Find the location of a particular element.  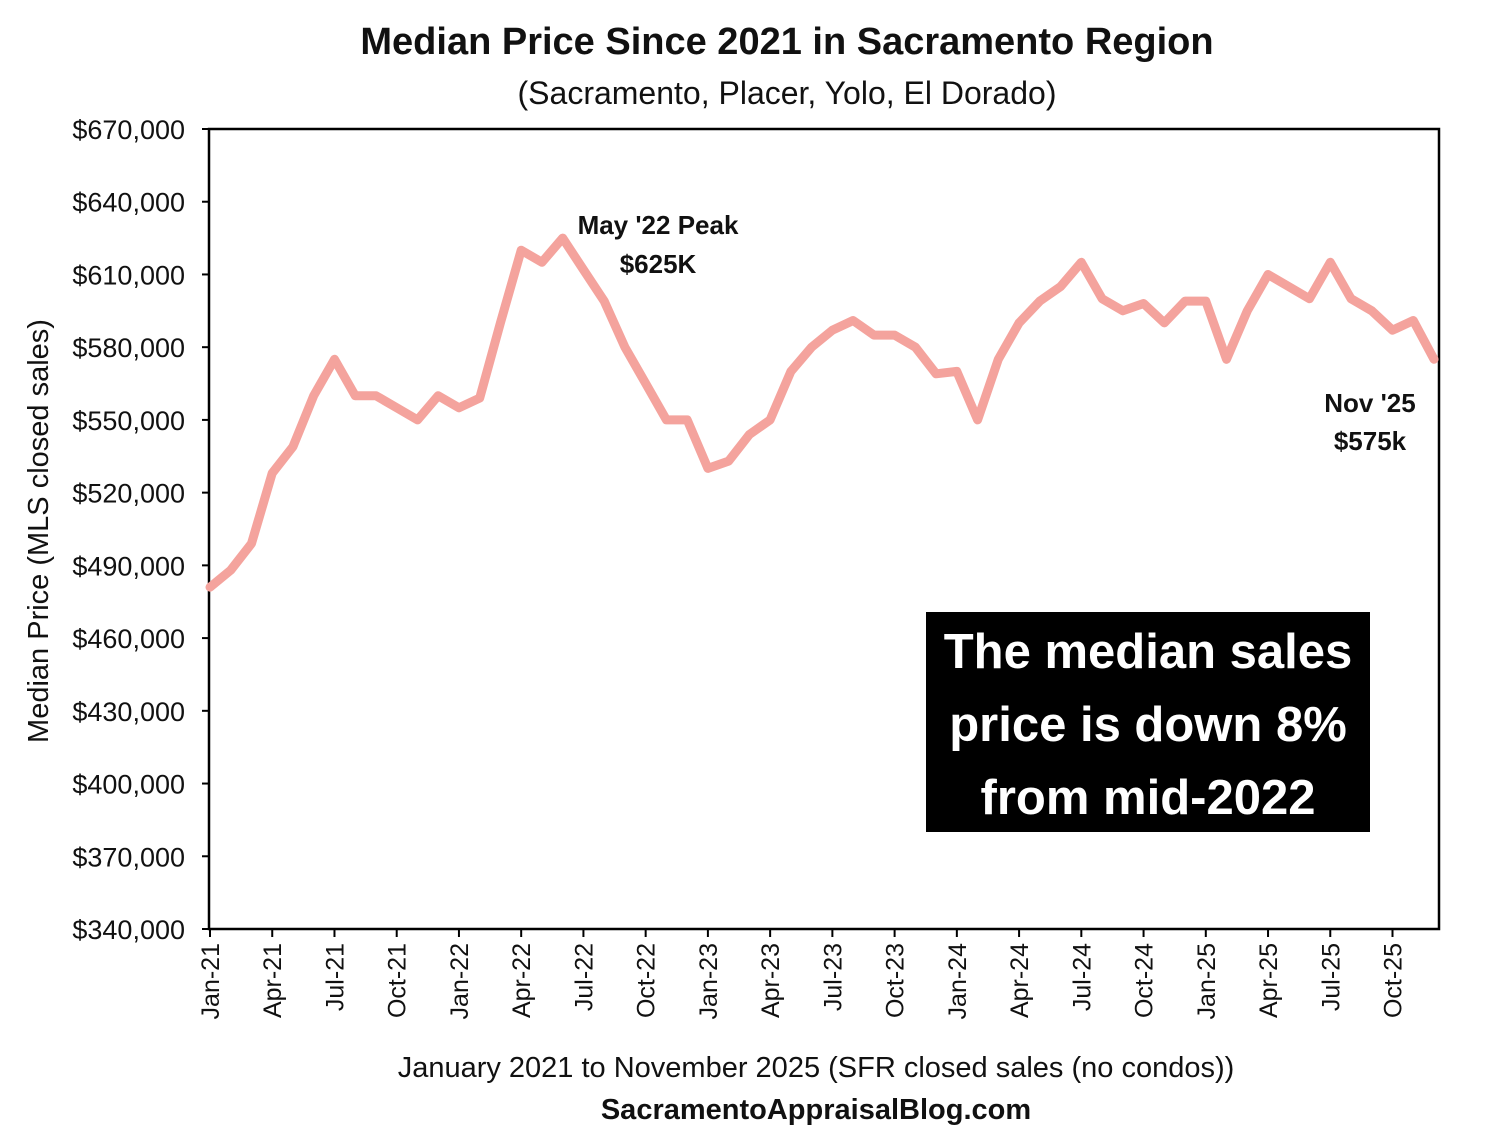

source-credit: SacramentoAppraisalBlog.com is located at coordinates (816, 1110).